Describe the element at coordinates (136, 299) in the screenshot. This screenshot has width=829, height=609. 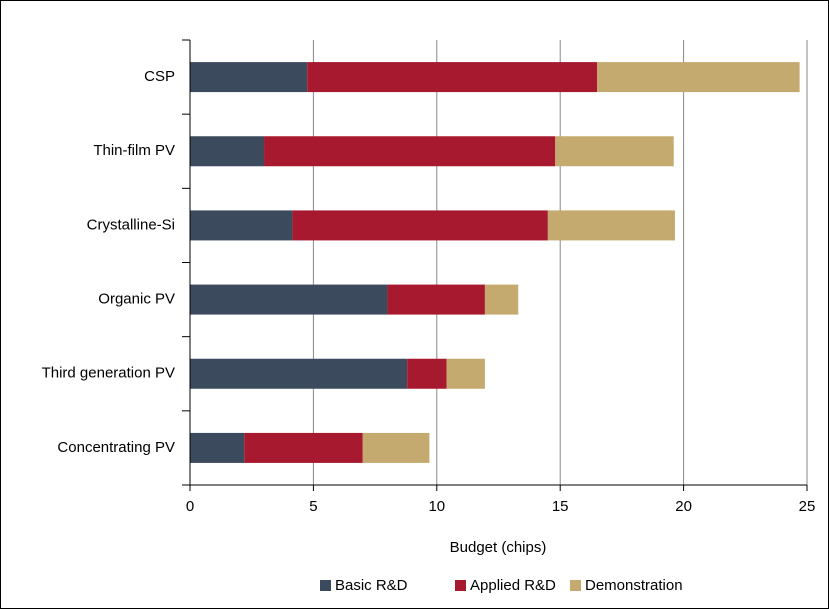
I see `y-tick-label: Organic PV` at that location.